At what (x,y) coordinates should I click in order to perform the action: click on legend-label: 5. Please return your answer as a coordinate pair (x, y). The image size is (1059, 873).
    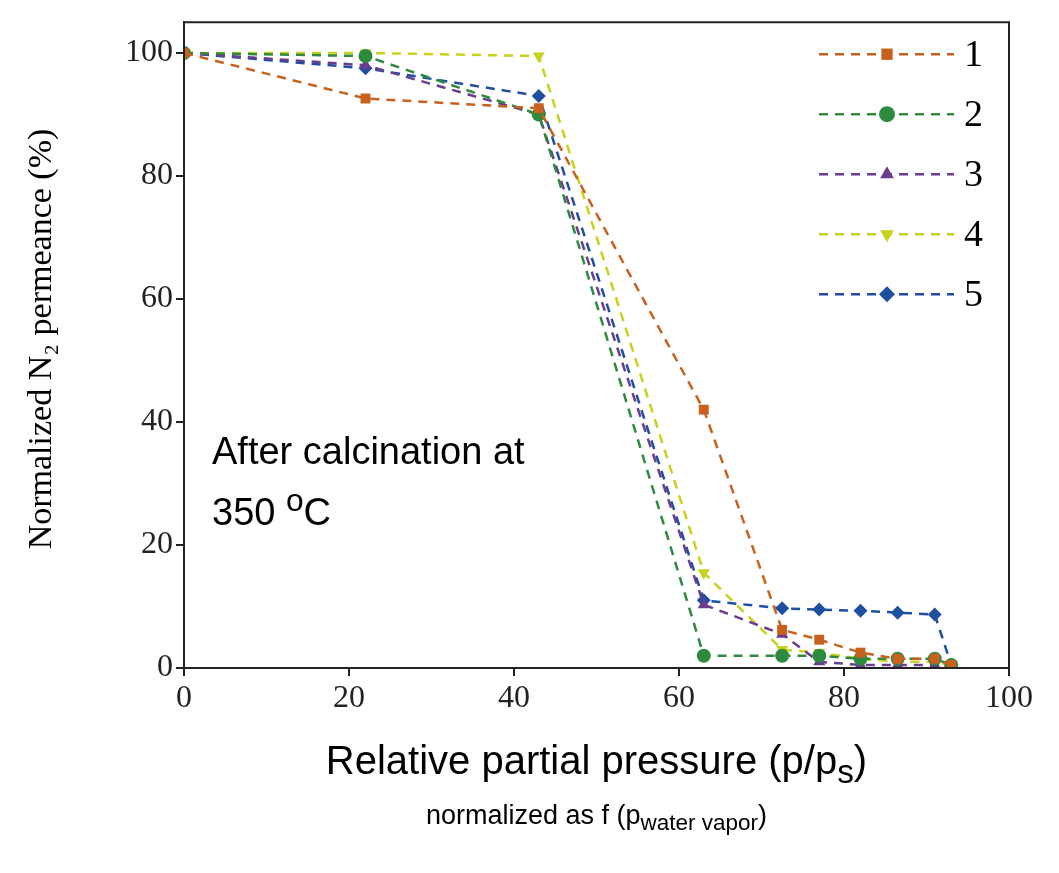
    Looking at the image, I should click on (973, 293).